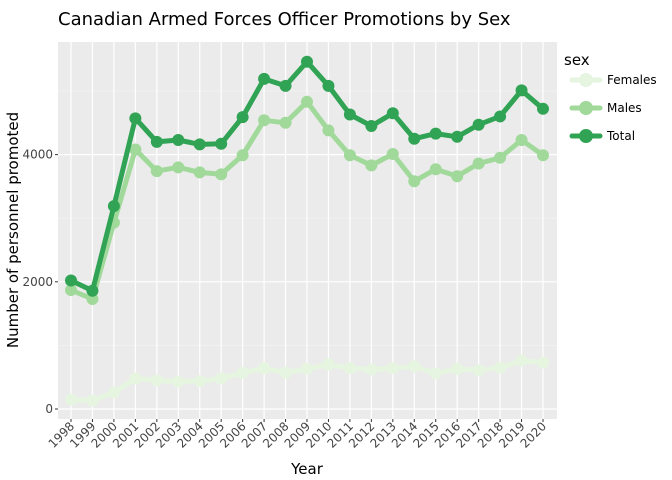 The width and height of the screenshot is (672, 480). I want to click on y-axis-ticks: 0 2000 4000, so click(40, 282).